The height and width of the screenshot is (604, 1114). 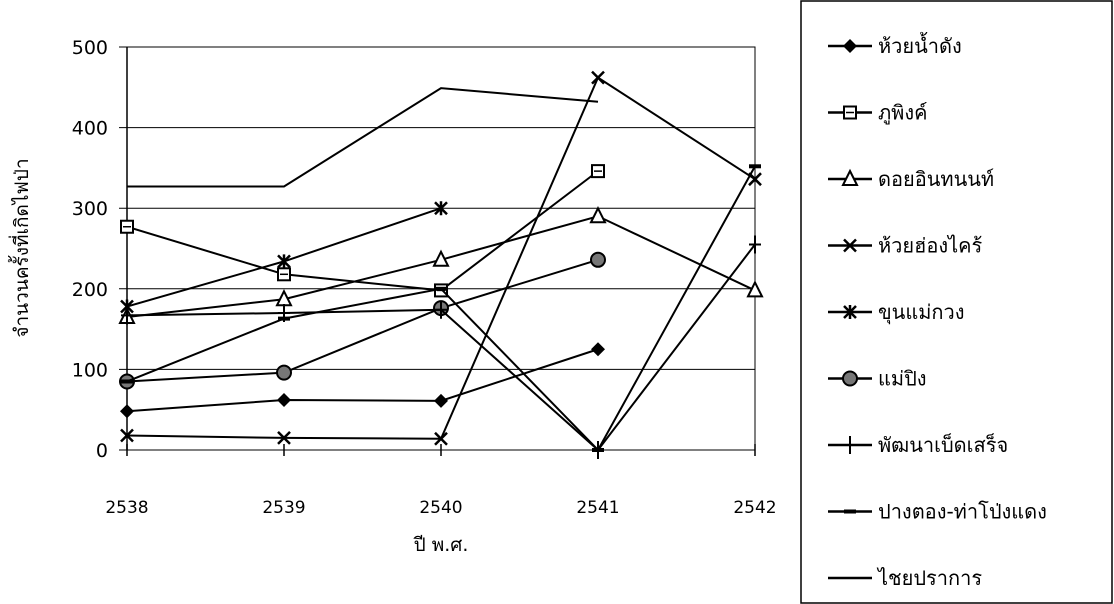 I want to click on x-tick-label: 2540, so click(x=440, y=508).